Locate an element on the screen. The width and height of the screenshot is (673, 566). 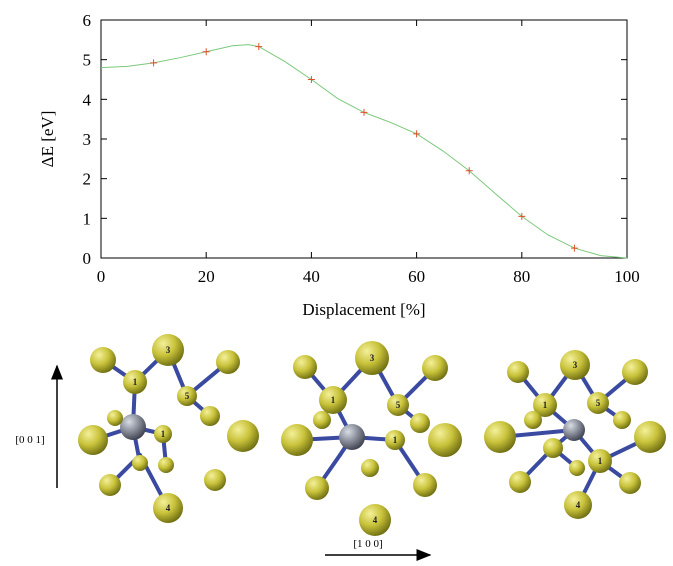
y-tick-label: 0 is located at coordinates (87, 258).